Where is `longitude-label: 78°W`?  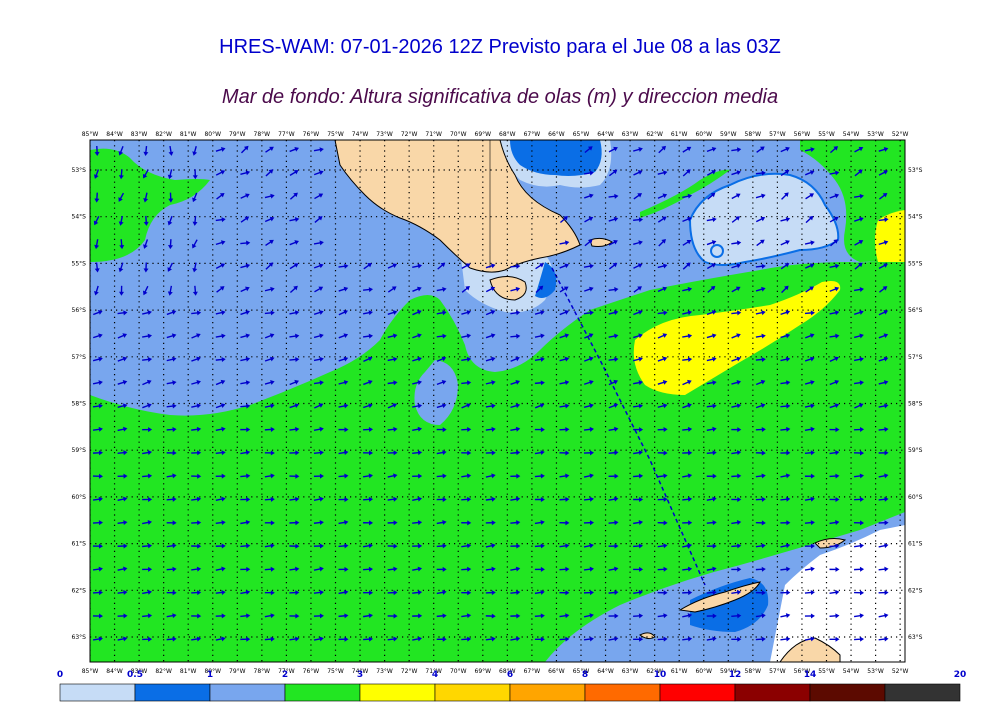
longitude-label: 78°W is located at coordinates (262, 671).